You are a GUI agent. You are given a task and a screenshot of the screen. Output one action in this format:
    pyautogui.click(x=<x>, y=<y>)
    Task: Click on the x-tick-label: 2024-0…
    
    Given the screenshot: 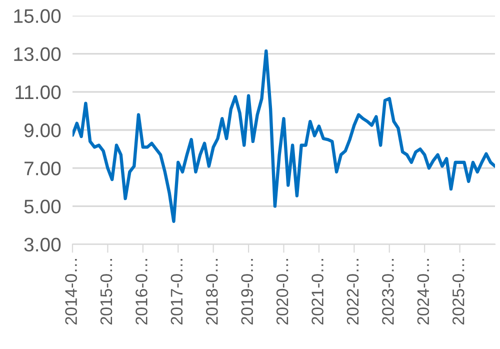 What is the action you would take?
    pyautogui.click(x=423, y=292)
    